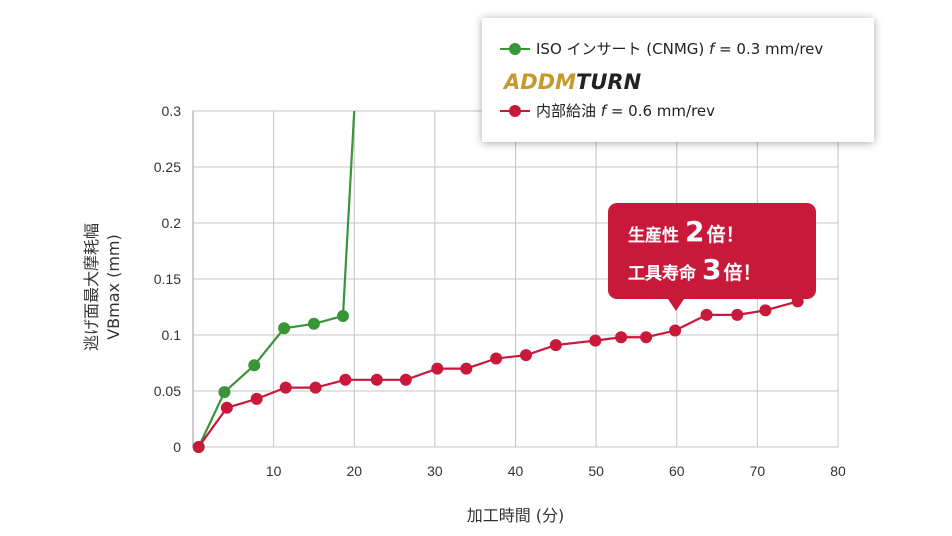 This screenshot has height=536, width=952. I want to click on logo-part-addm: ADDM, so click(540, 82).